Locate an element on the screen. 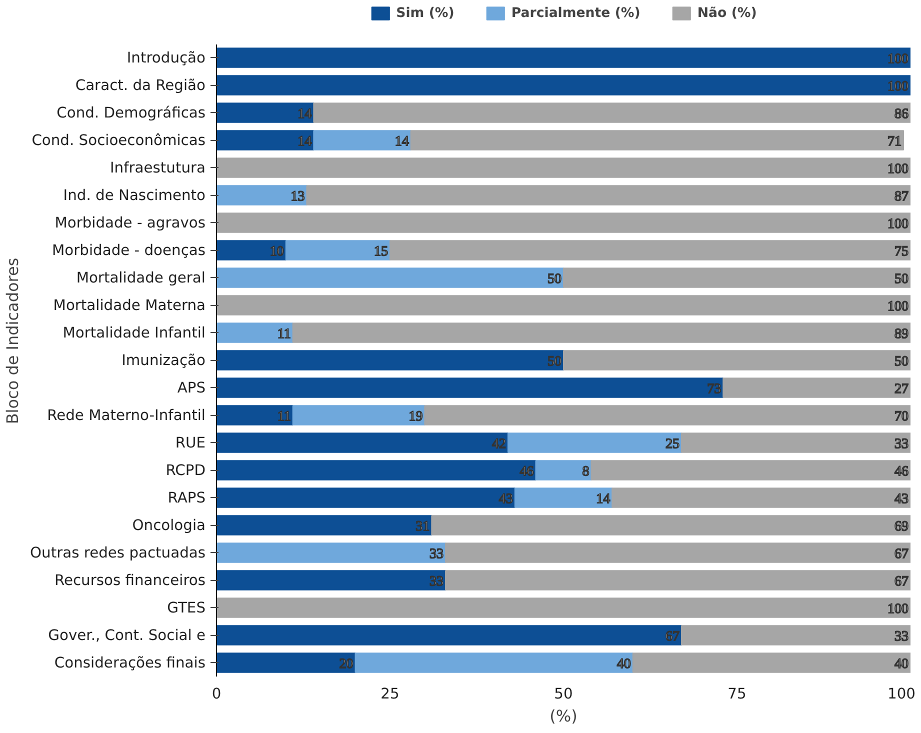  y-tick-label: Infraestutura is located at coordinates (158, 167).